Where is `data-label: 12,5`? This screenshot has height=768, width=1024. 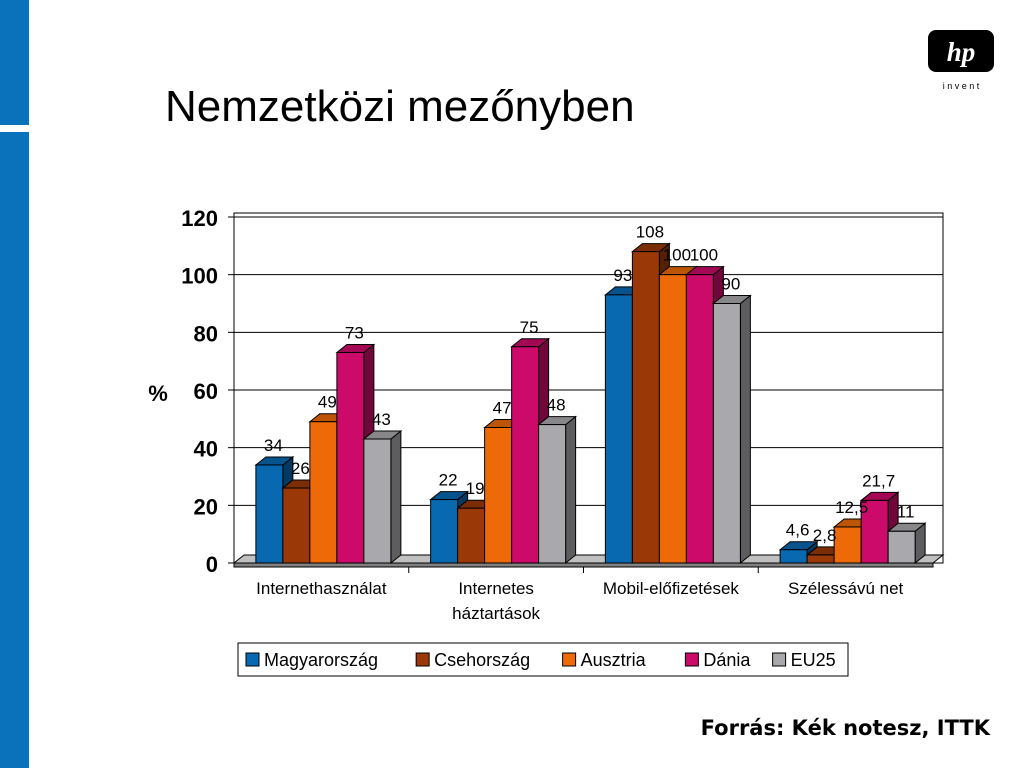 data-label: 12,5 is located at coordinates (851, 507).